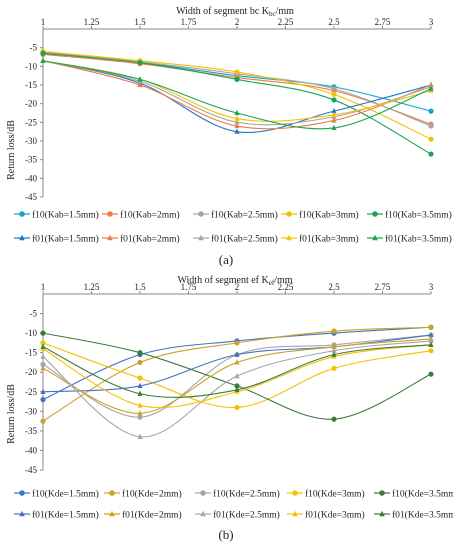 The height and width of the screenshot is (555, 453). What do you see at coordinates (152, 515) in the screenshot?
I see `legend-label: f01(Kde=2mm)` at bounding box center [152, 515].